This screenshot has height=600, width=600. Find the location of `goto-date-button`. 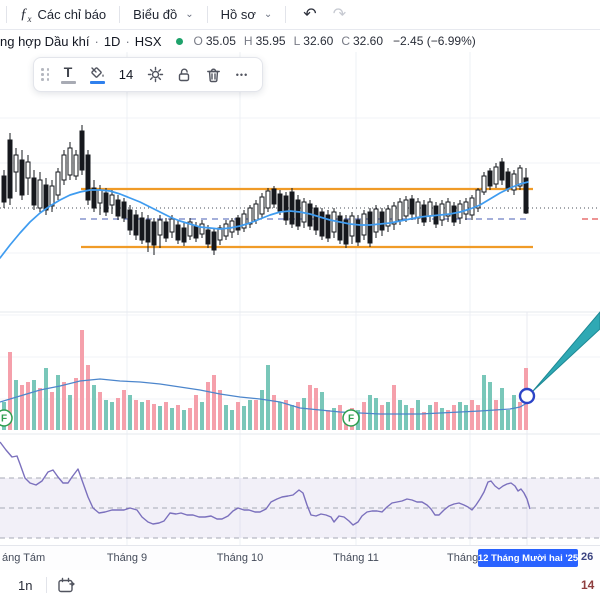

goto-date-button is located at coordinates (66, 585).